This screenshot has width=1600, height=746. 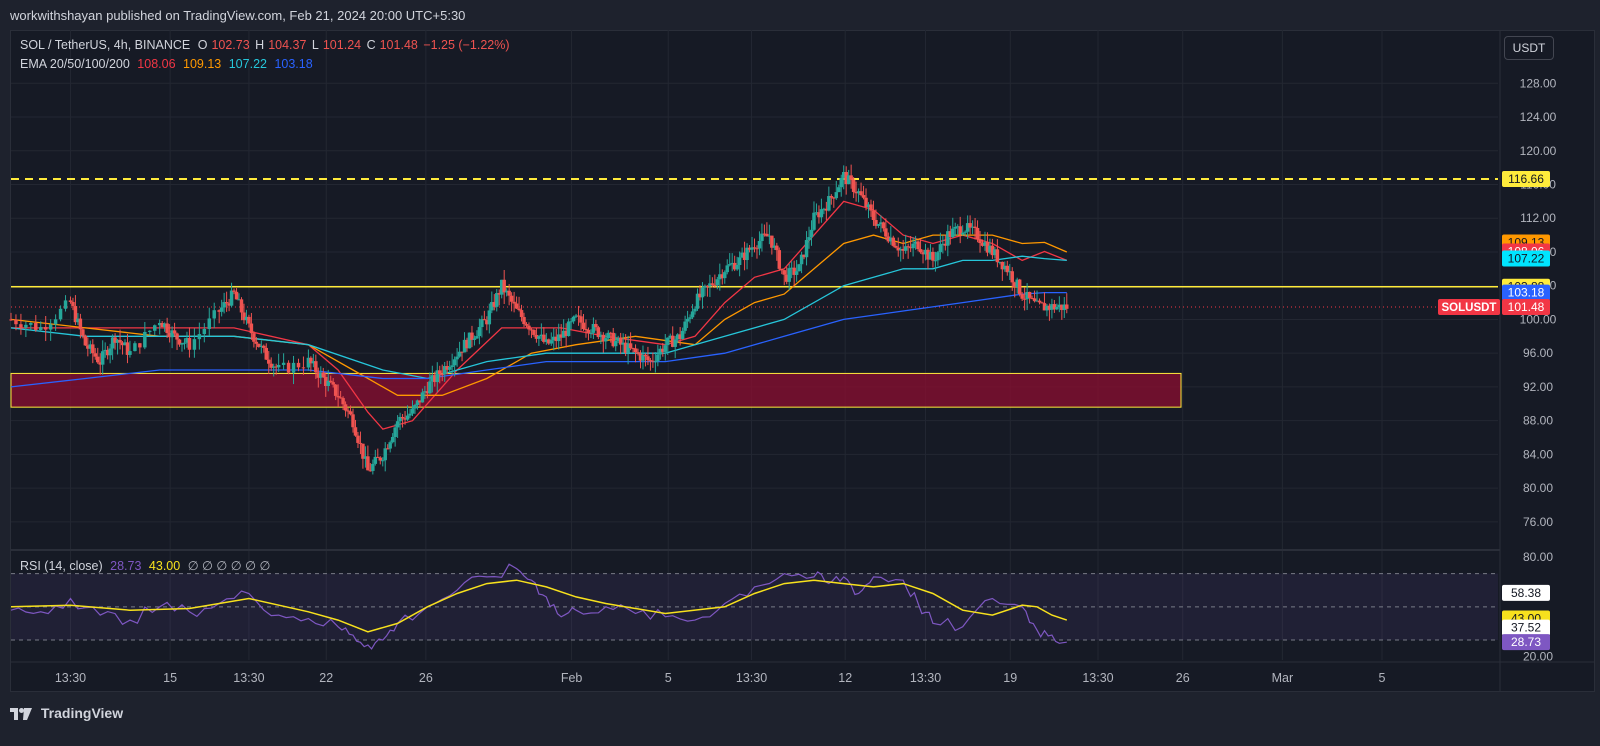 What do you see at coordinates (925, 678) in the screenshot?
I see `time-tick-label: 13:30` at bounding box center [925, 678].